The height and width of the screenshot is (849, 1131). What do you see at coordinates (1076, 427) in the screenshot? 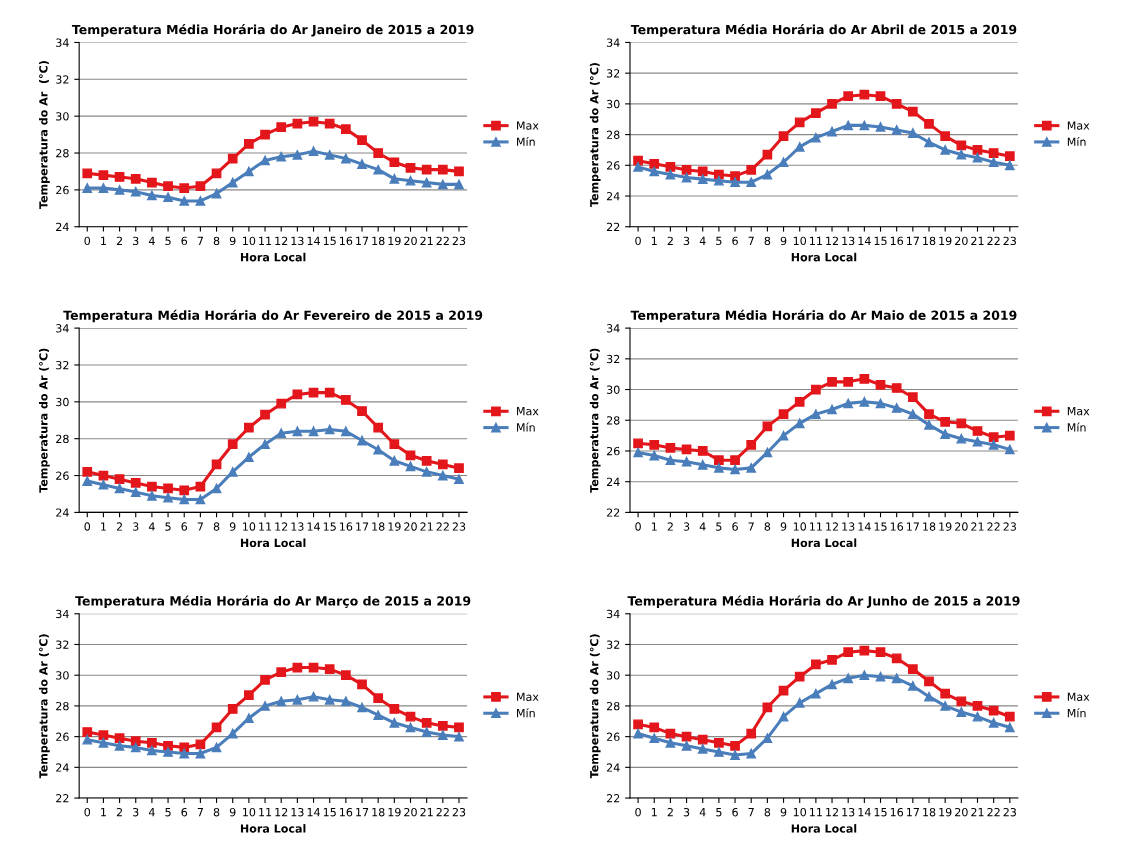
I see `legend-label: Mín` at bounding box center [1076, 427].